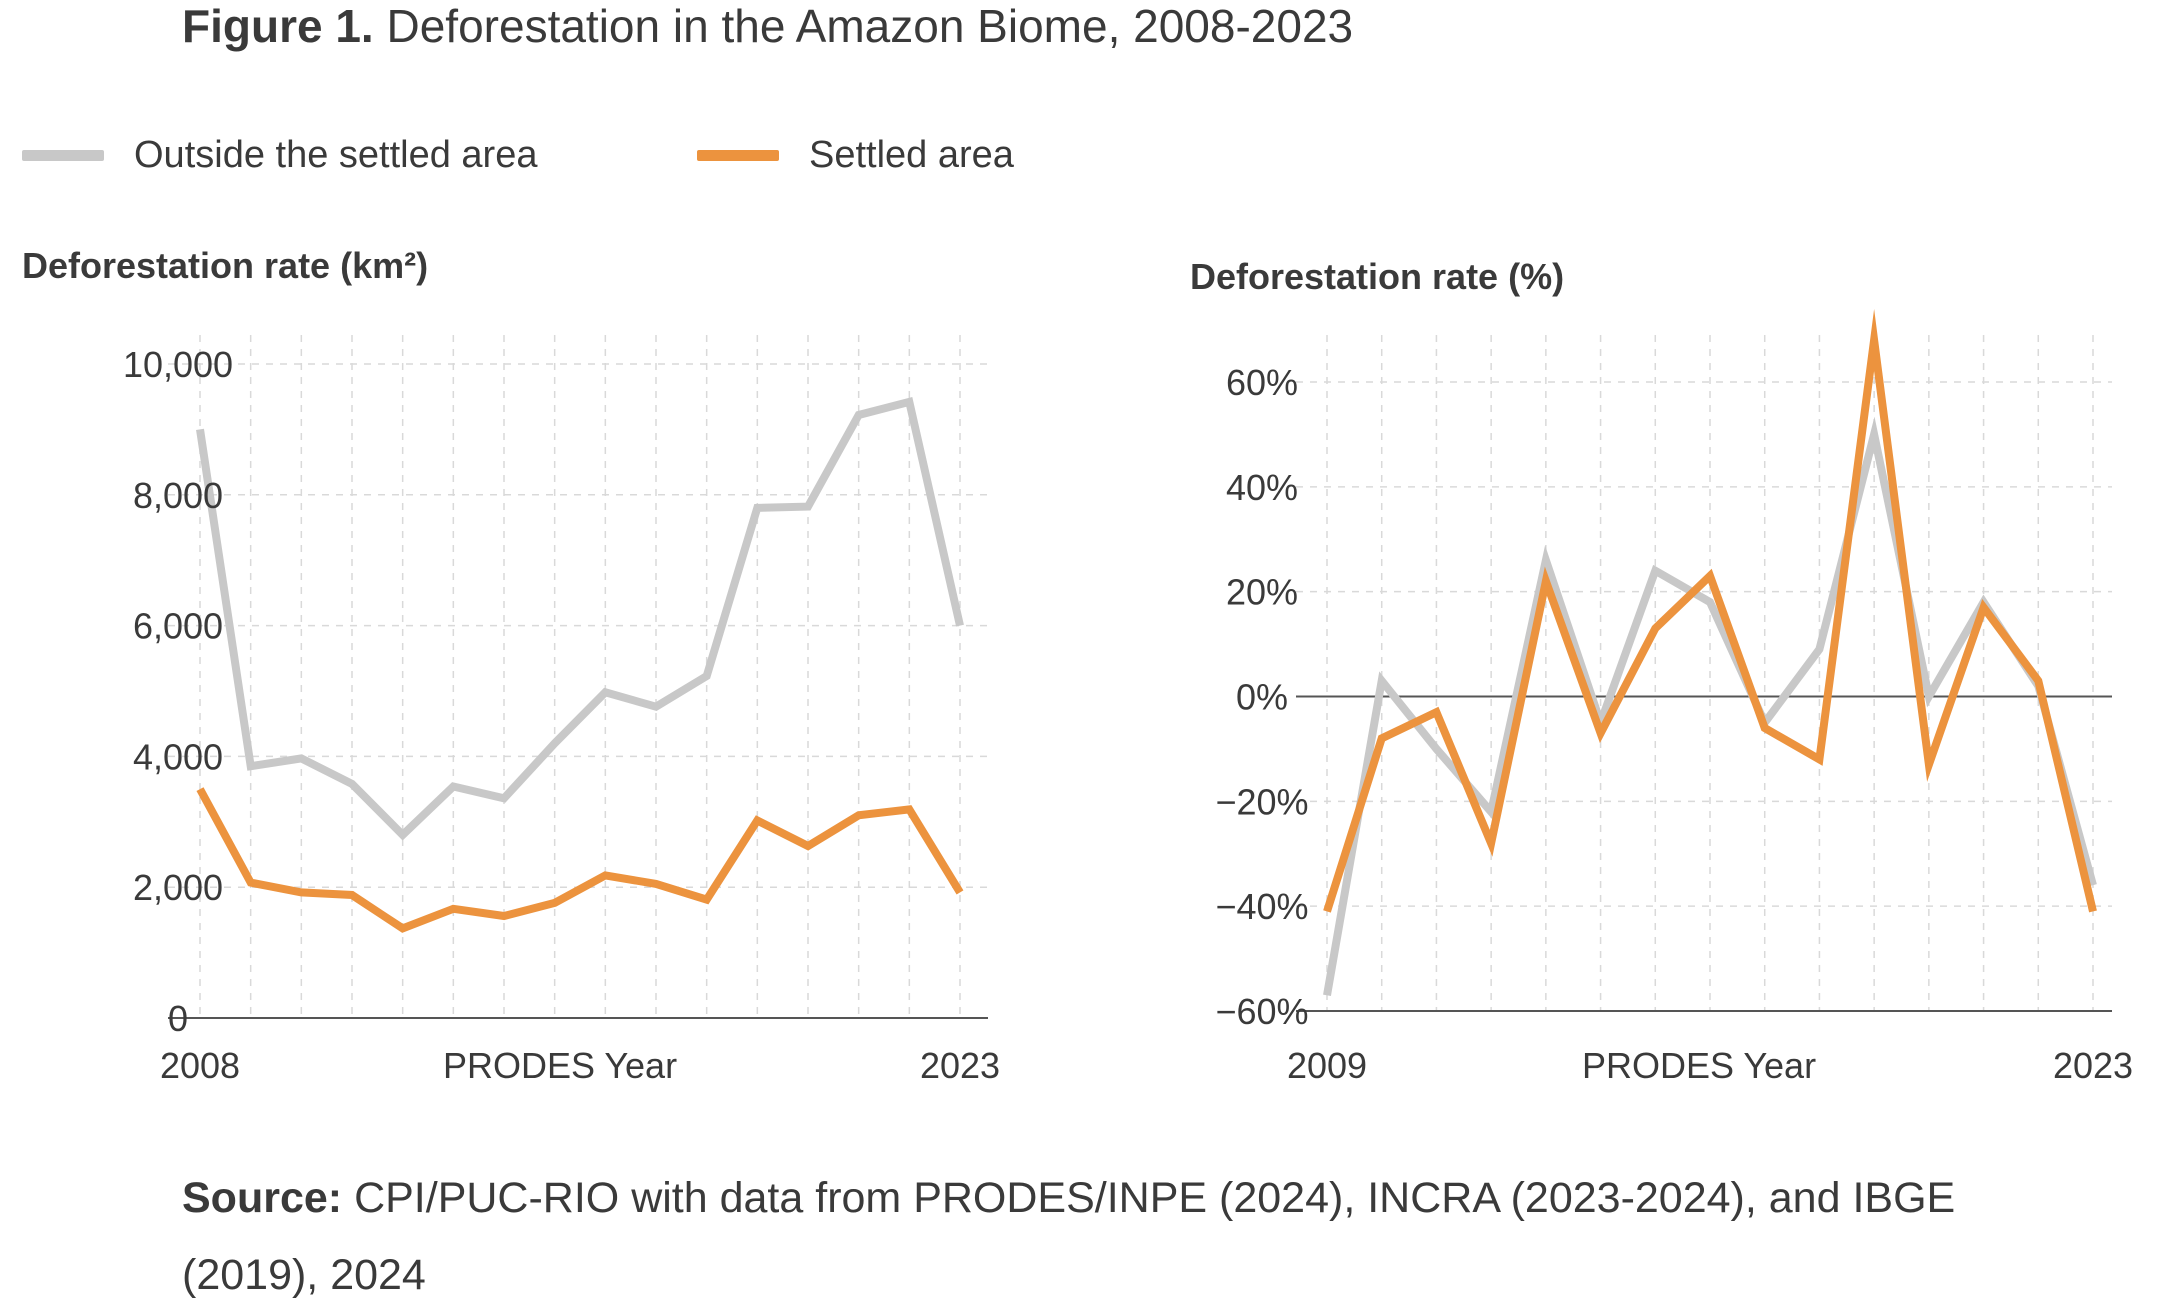 This screenshot has height=1314, width=2178. What do you see at coordinates (580, 860) in the screenshot?
I see `chart-km2-series-settled` at bounding box center [580, 860].